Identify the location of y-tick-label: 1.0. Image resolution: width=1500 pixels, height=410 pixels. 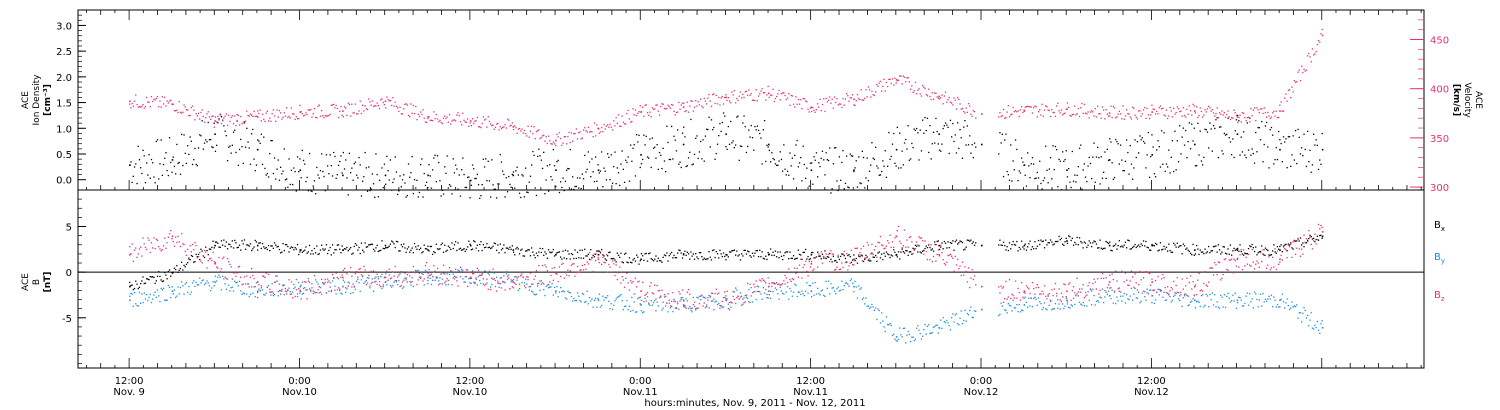
(64, 129).